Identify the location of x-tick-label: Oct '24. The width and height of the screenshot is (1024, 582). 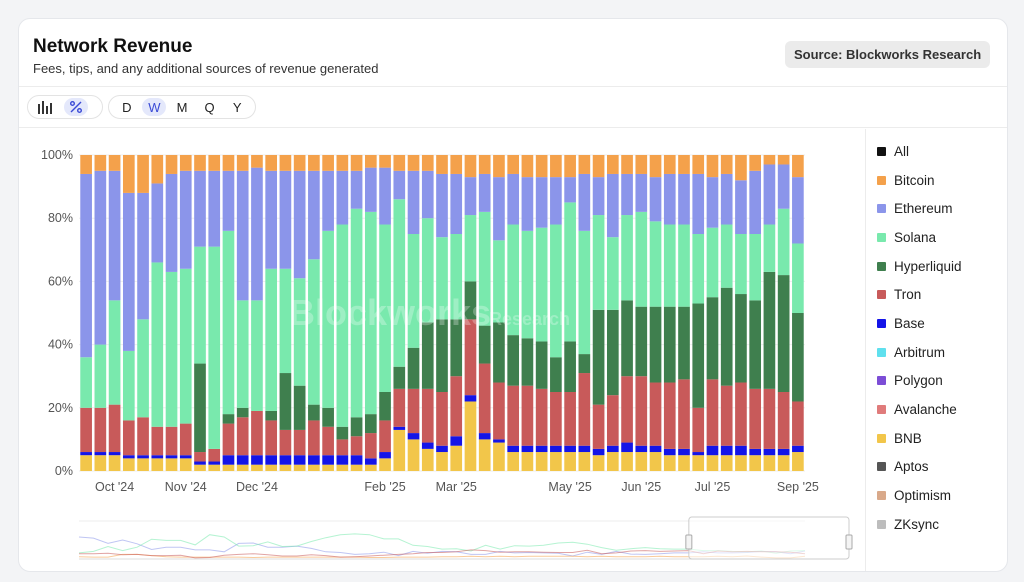
(114, 487).